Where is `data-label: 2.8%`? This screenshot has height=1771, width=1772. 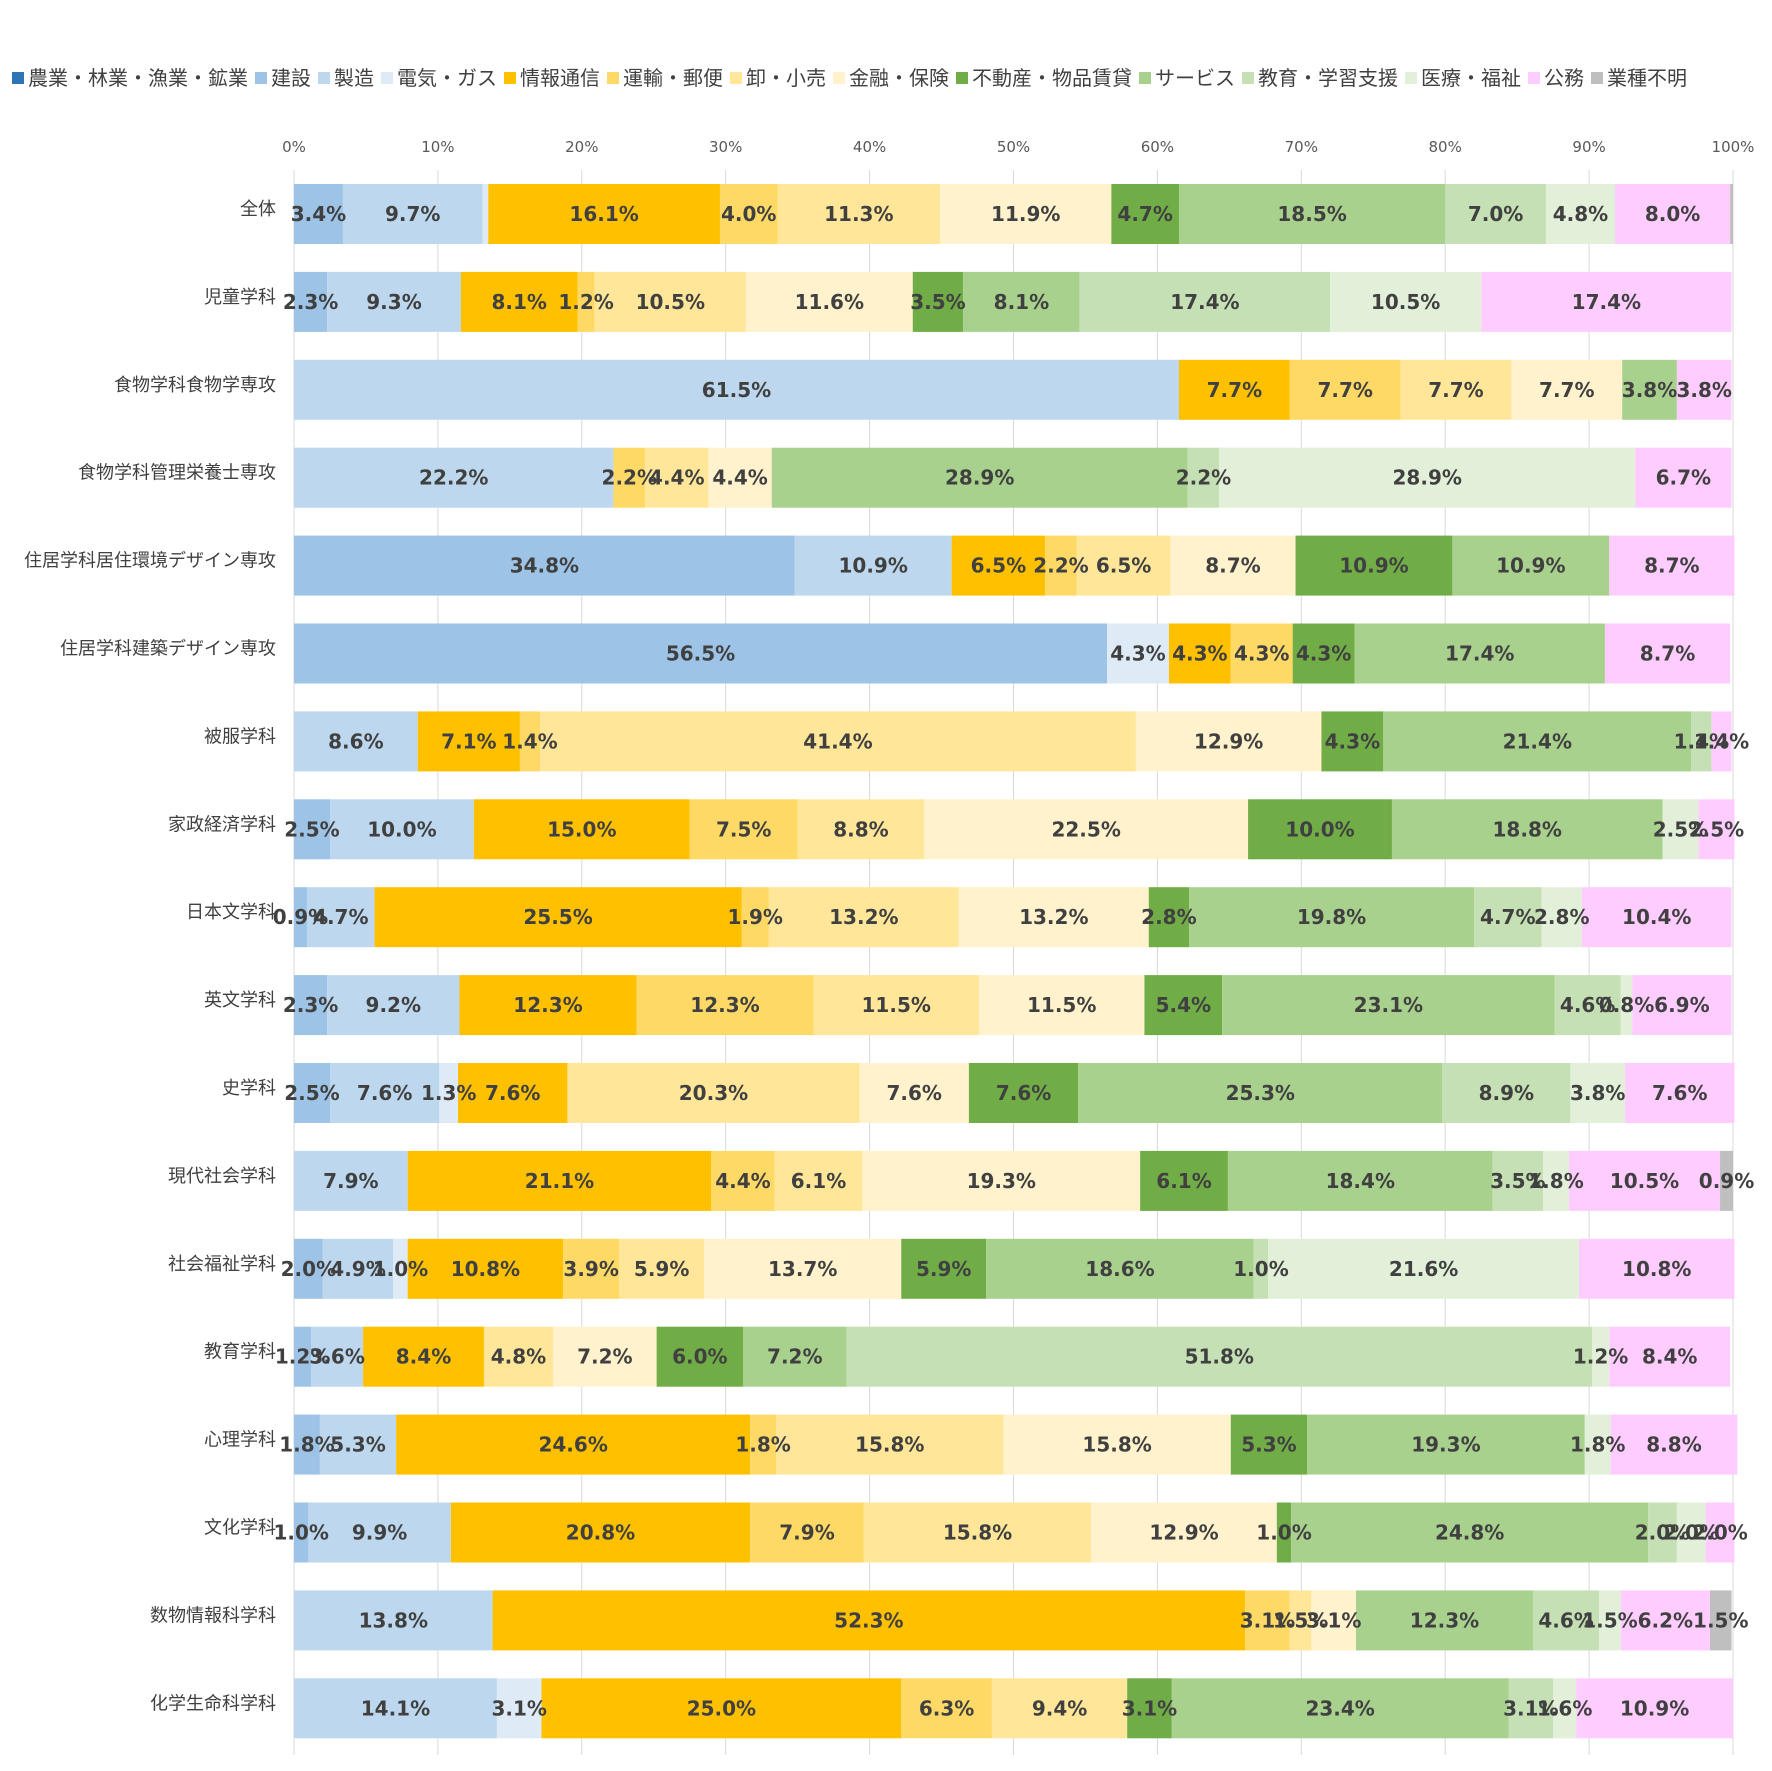
data-label: 2.8% is located at coordinates (1168, 917).